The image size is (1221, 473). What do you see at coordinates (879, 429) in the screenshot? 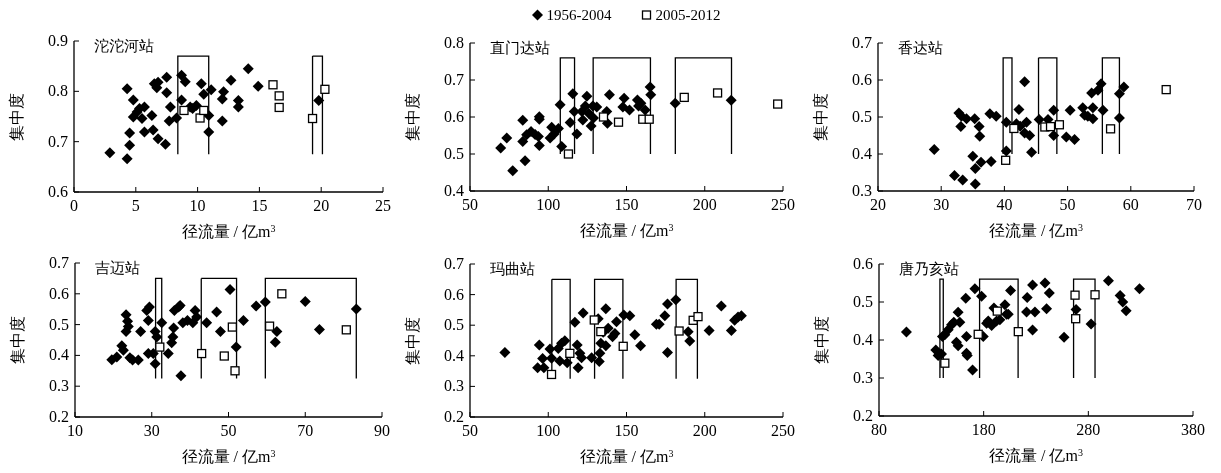
I see `x-tick-label: 80` at bounding box center [879, 429].